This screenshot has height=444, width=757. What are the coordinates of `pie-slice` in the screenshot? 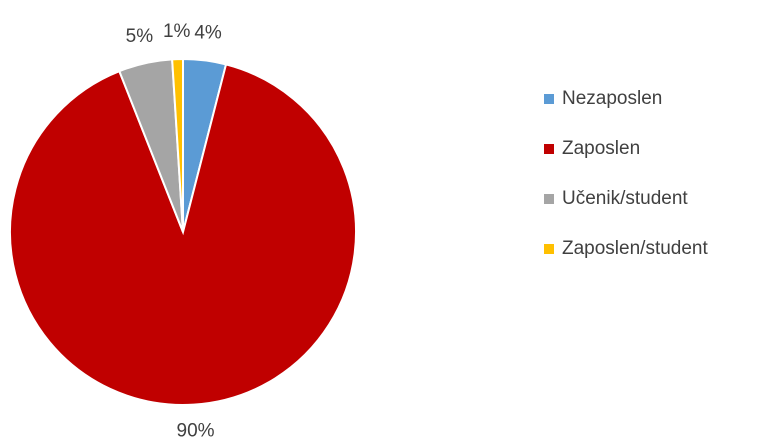 It's located at (177, 145).